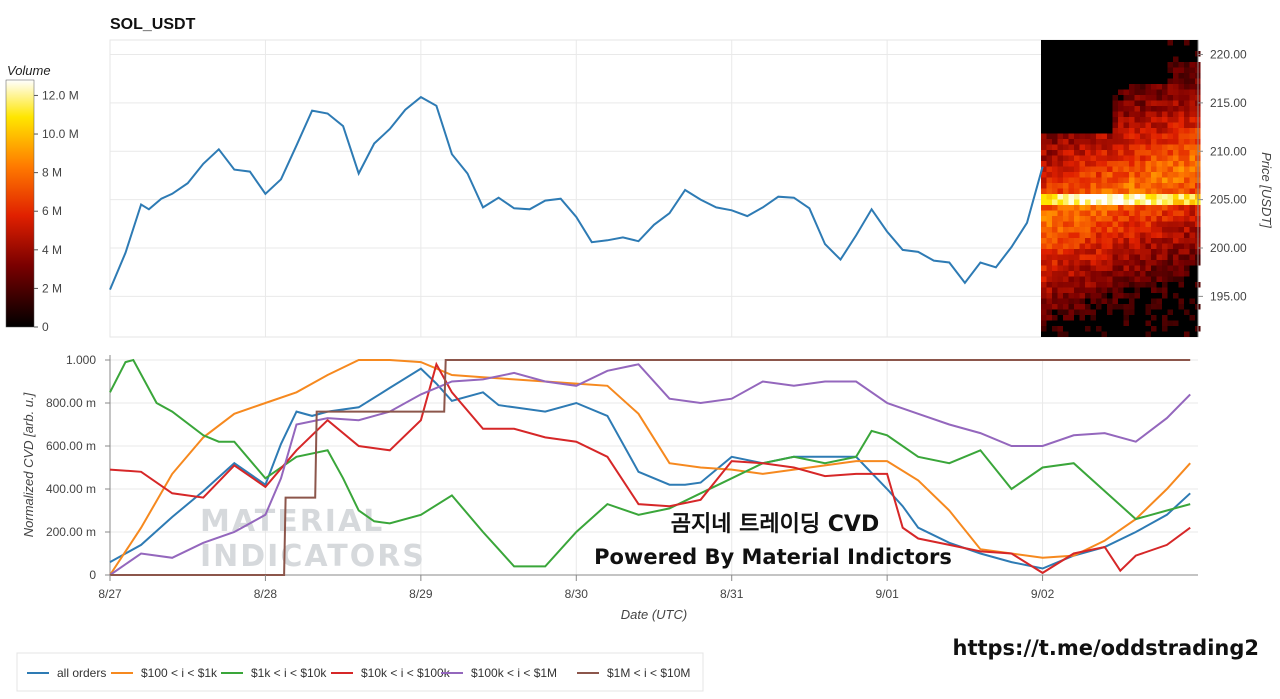 The width and height of the screenshot is (1280, 699). What do you see at coordinates (1222, 175) in the screenshot?
I see `price-axis-ticks: 195.00 200.00 205.00 210.00 215.00 220.00` at bounding box center [1222, 175].